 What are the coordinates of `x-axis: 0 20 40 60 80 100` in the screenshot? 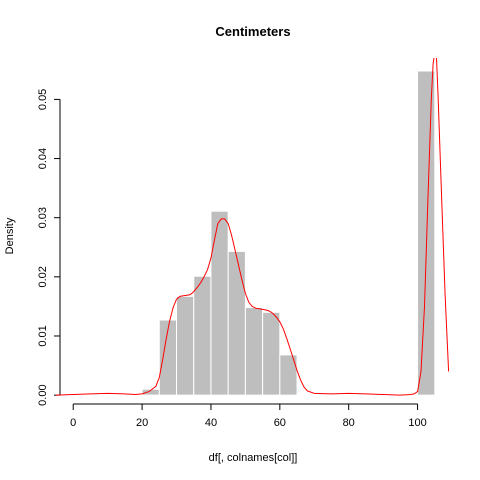 It's located at (248, 416).